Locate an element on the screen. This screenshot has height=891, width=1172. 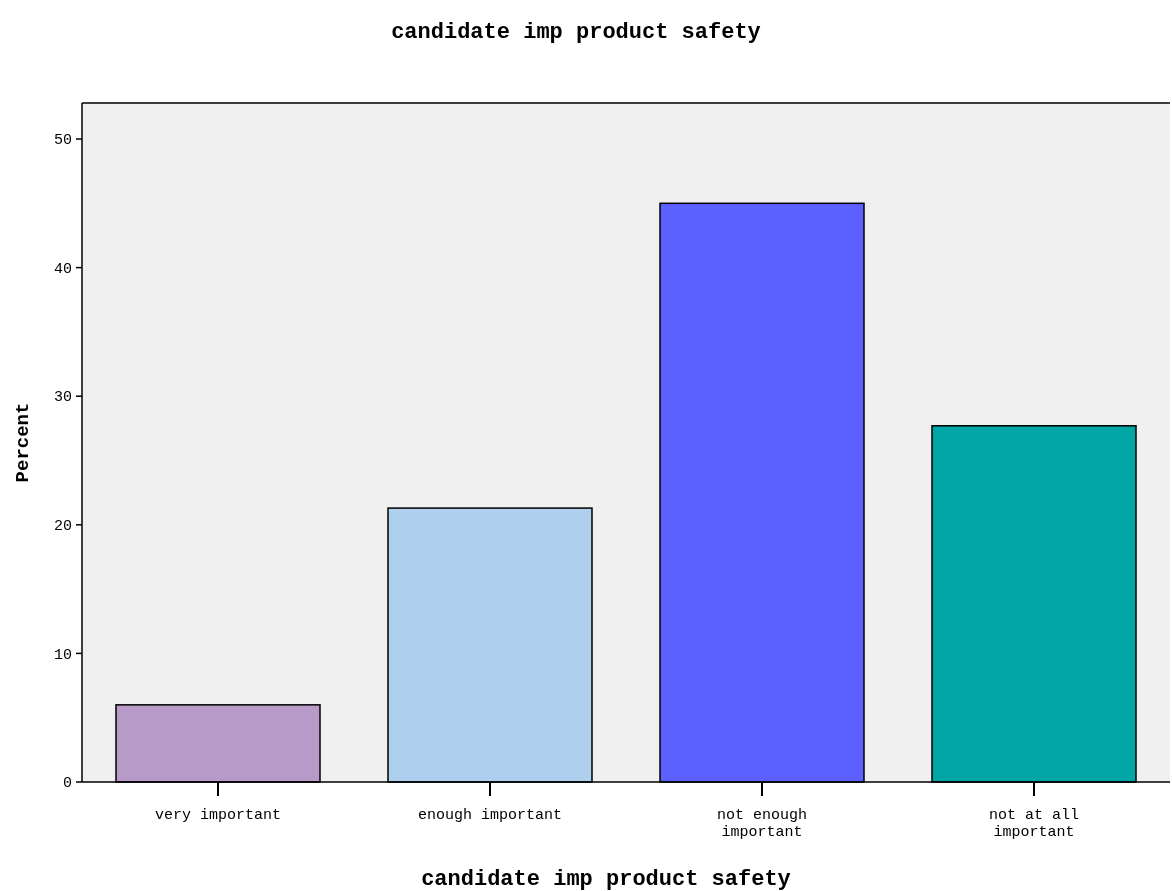
y-tick-label: 20 is located at coordinates (62, 527).